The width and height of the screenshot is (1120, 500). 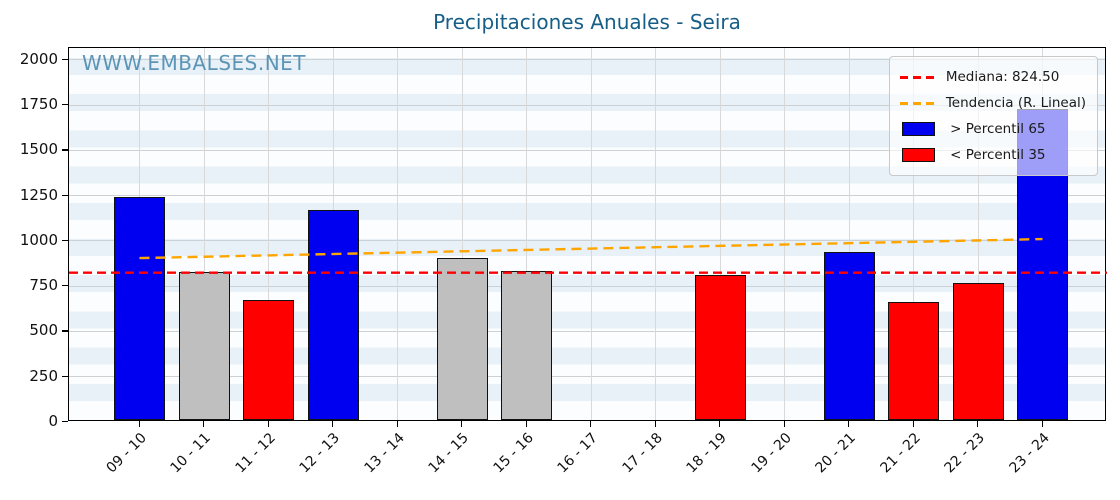 I want to click on y-tick-label: 0, so click(x=53, y=421).